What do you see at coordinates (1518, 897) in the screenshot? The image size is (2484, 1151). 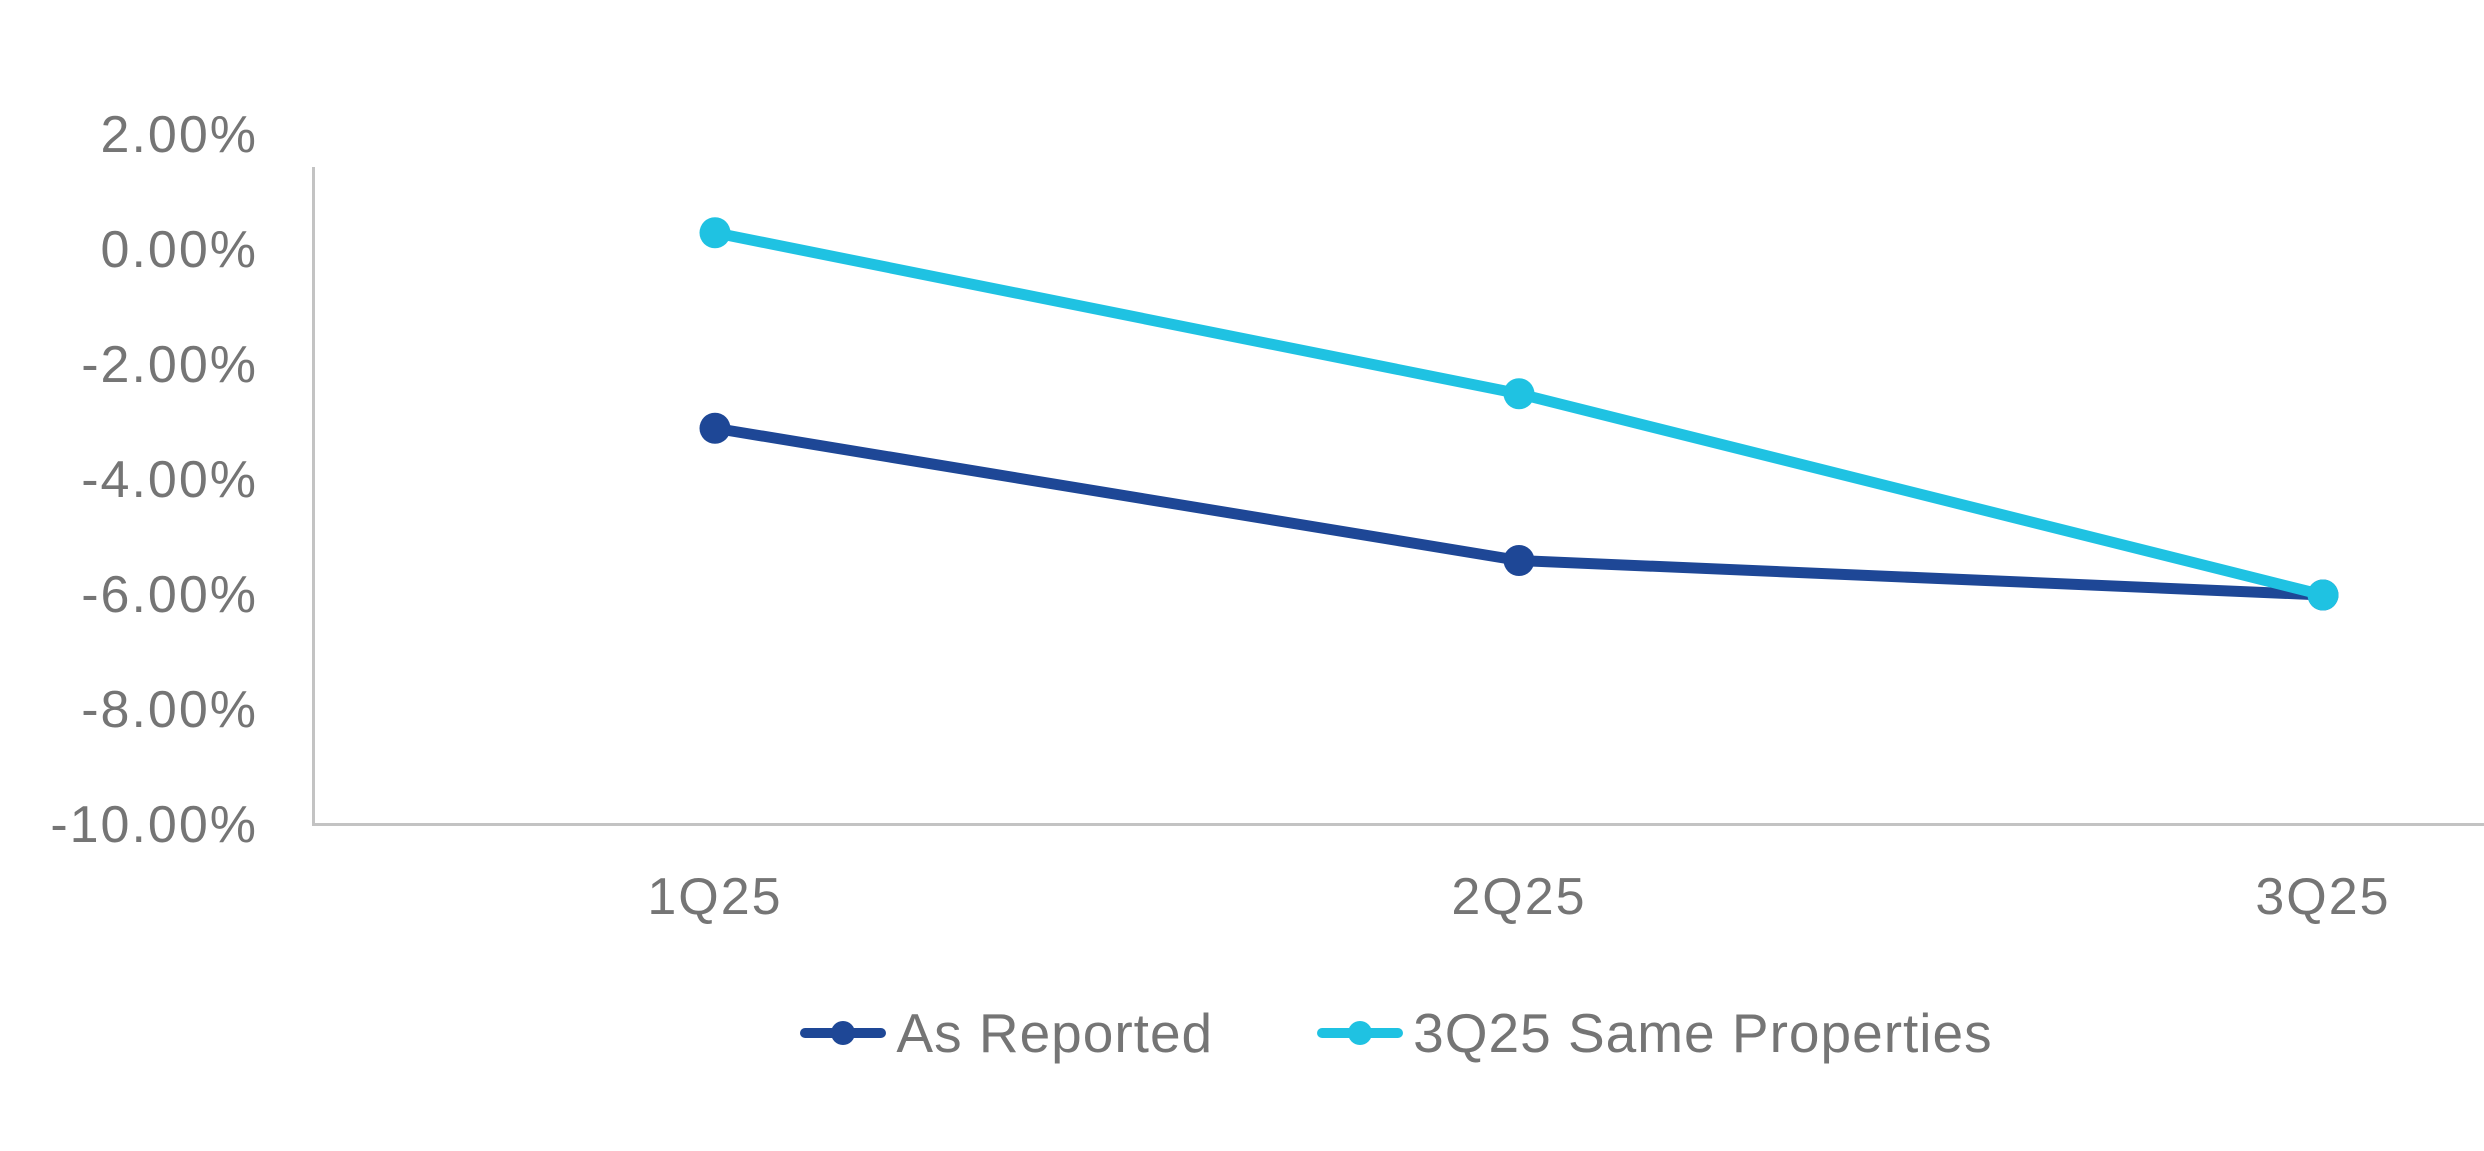 I see `x-category-label: 2Q25` at bounding box center [1518, 897].